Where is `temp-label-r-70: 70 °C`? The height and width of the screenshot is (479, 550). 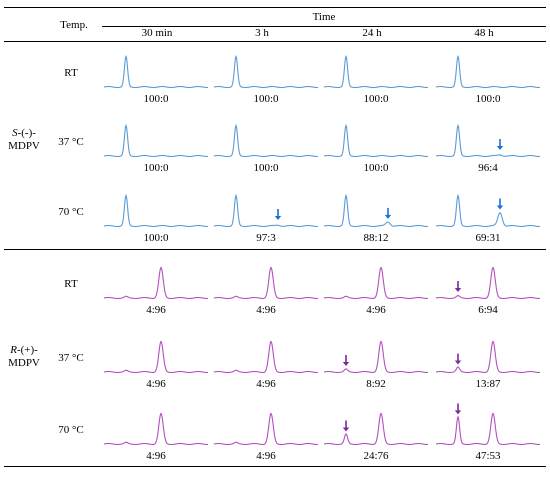
temp-label-r-70: 70 °C is located at coordinates (71, 430).